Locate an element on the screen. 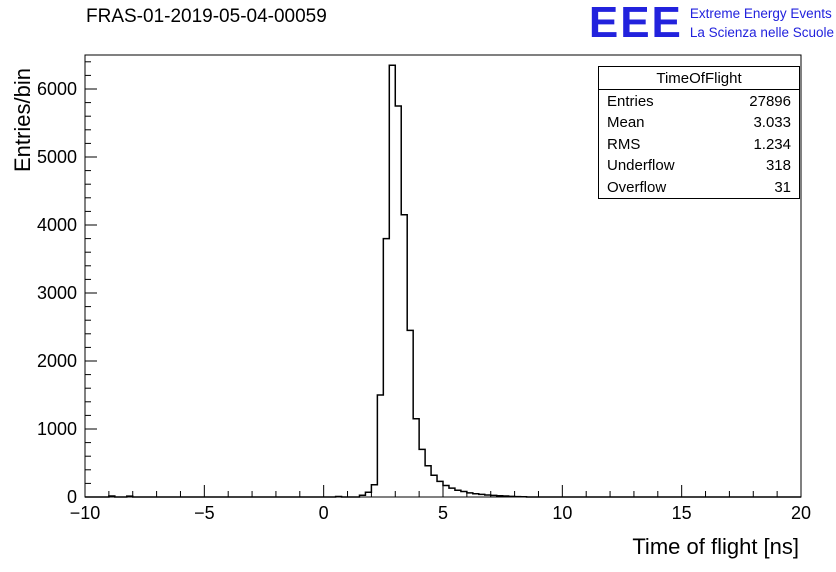 This screenshot has height=572, width=836. stats-row: Overflow 31 is located at coordinates (699, 187).